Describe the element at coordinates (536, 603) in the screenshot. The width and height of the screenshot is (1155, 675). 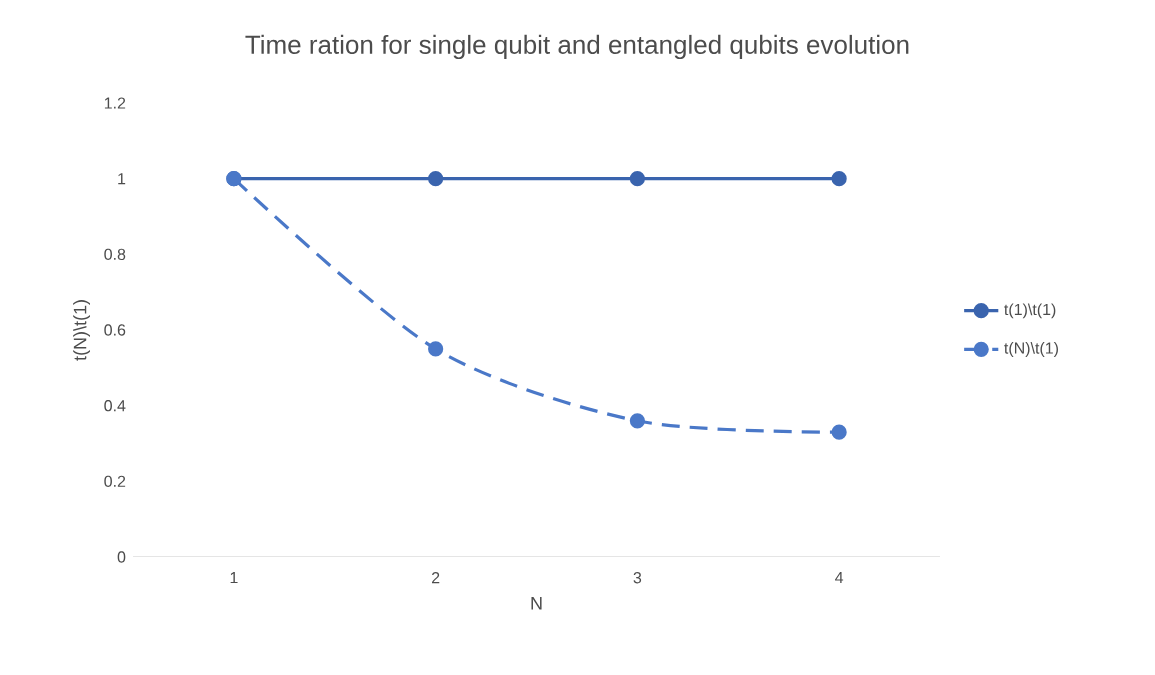
I see `x-axis-title: N` at that location.